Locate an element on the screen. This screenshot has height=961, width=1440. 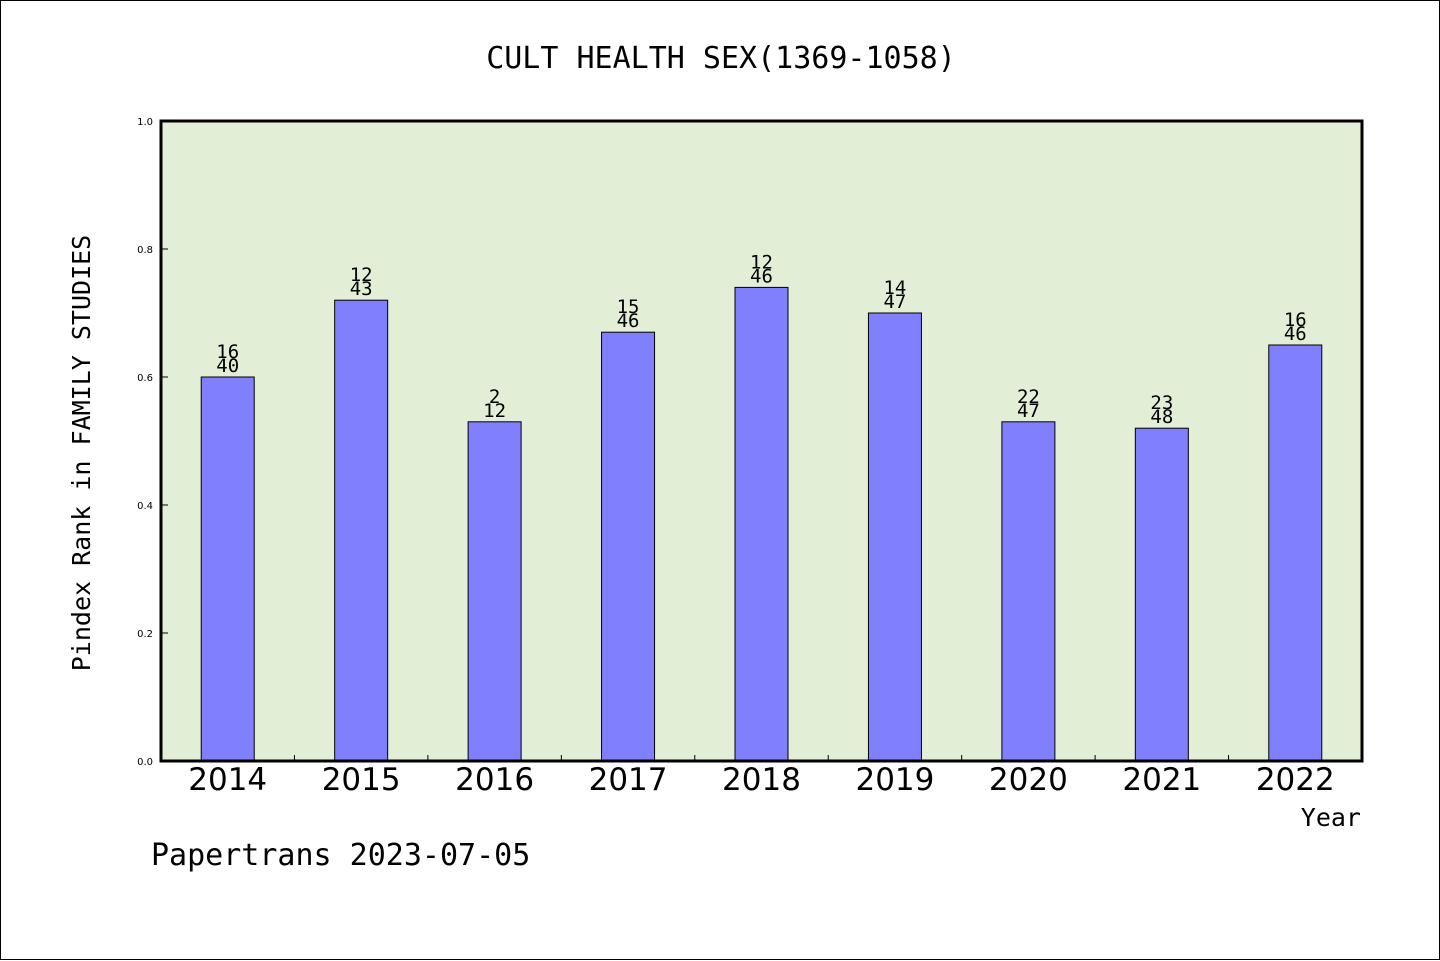
bar-2021 is located at coordinates (1161, 594).